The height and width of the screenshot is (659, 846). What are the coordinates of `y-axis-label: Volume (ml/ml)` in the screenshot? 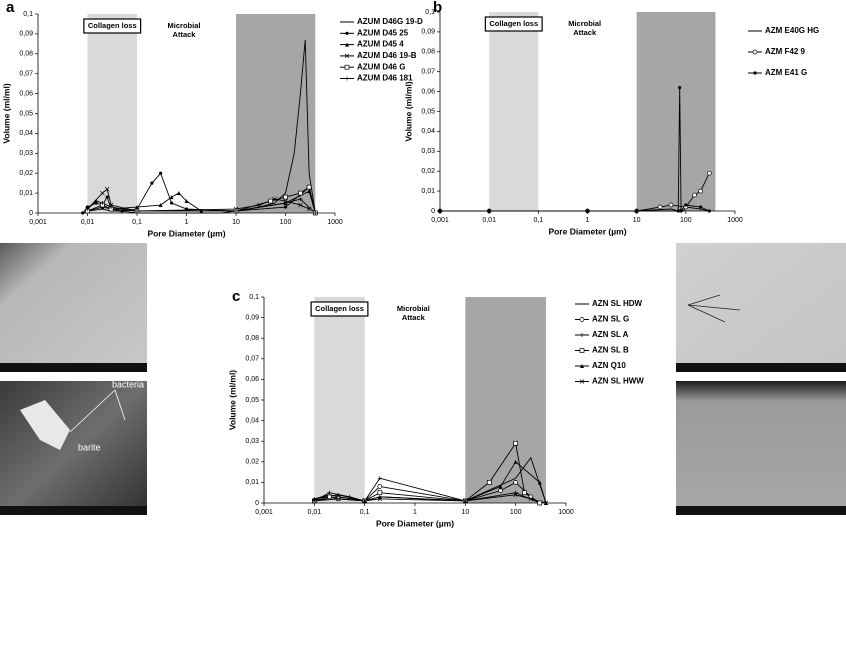 It's located at (408, 111).